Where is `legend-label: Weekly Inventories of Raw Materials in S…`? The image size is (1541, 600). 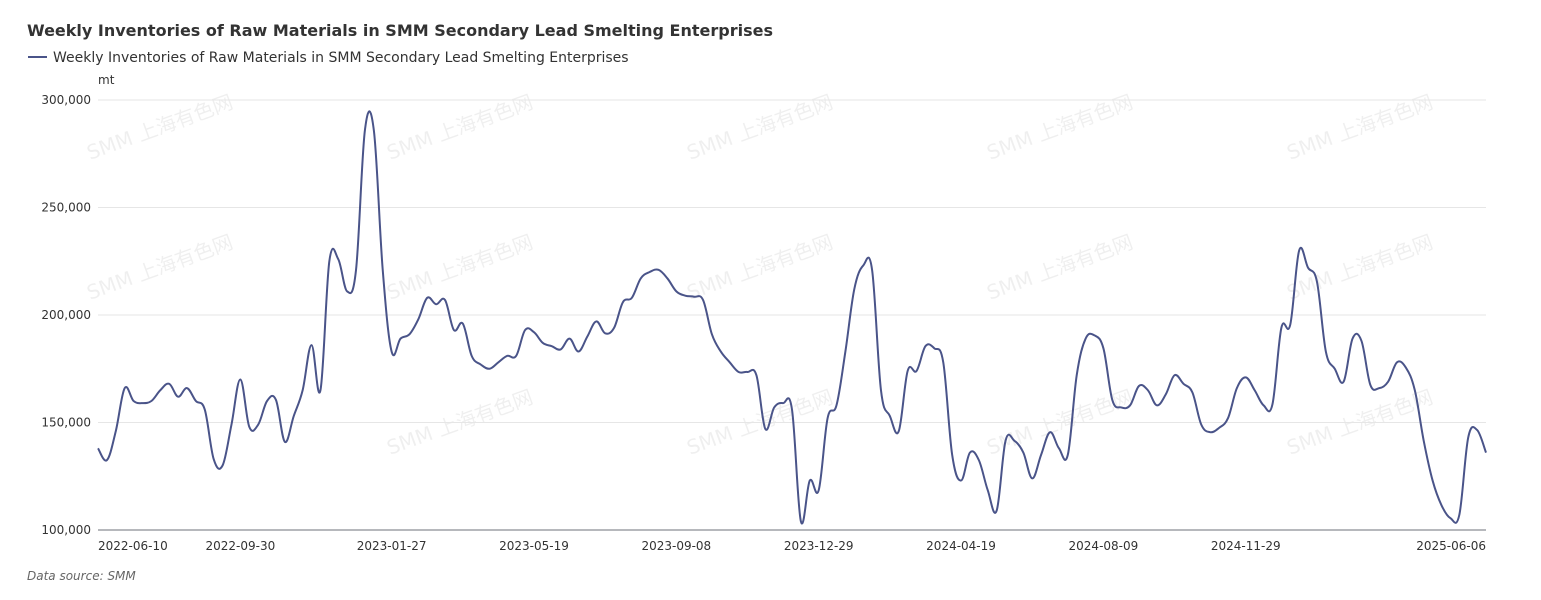
legend-label: Weekly Inventories of Raw Materials in S… is located at coordinates (341, 58).